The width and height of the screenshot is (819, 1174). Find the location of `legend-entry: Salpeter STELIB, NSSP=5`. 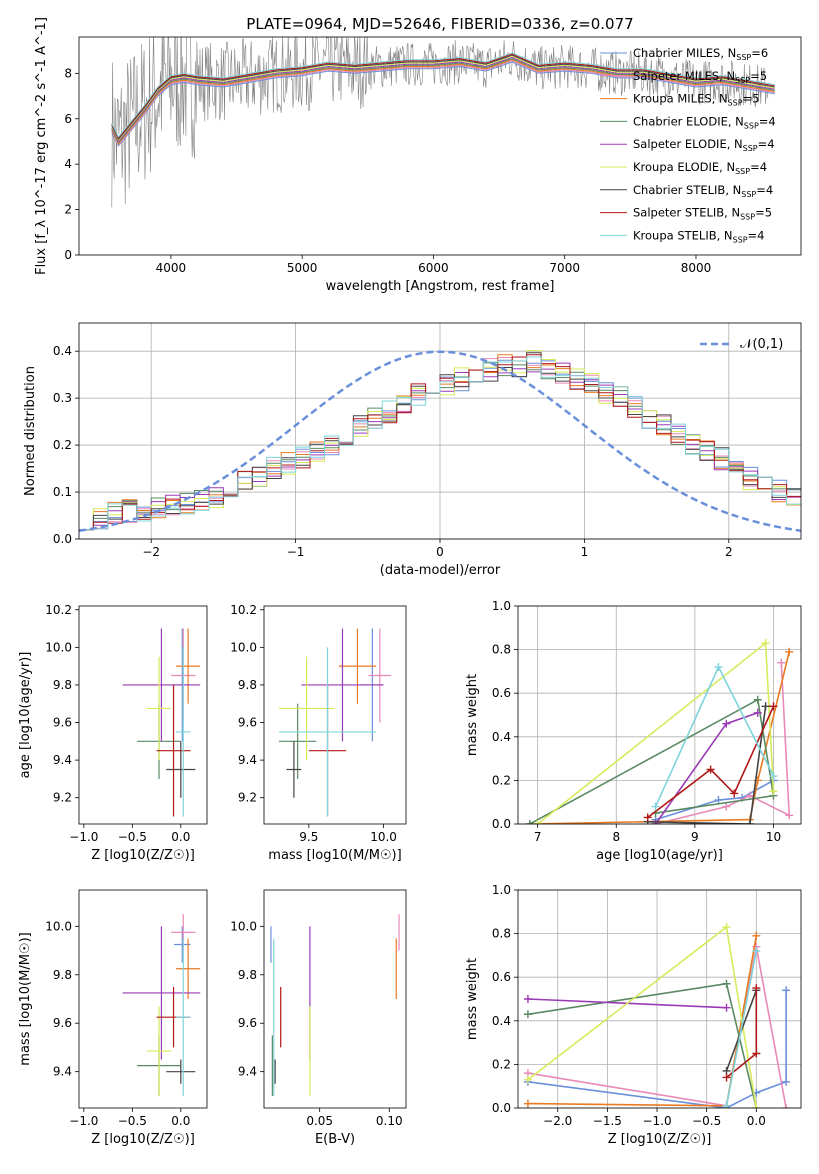

legend-entry: Salpeter STELIB, NSSP=5 is located at coordinates (702, 214).